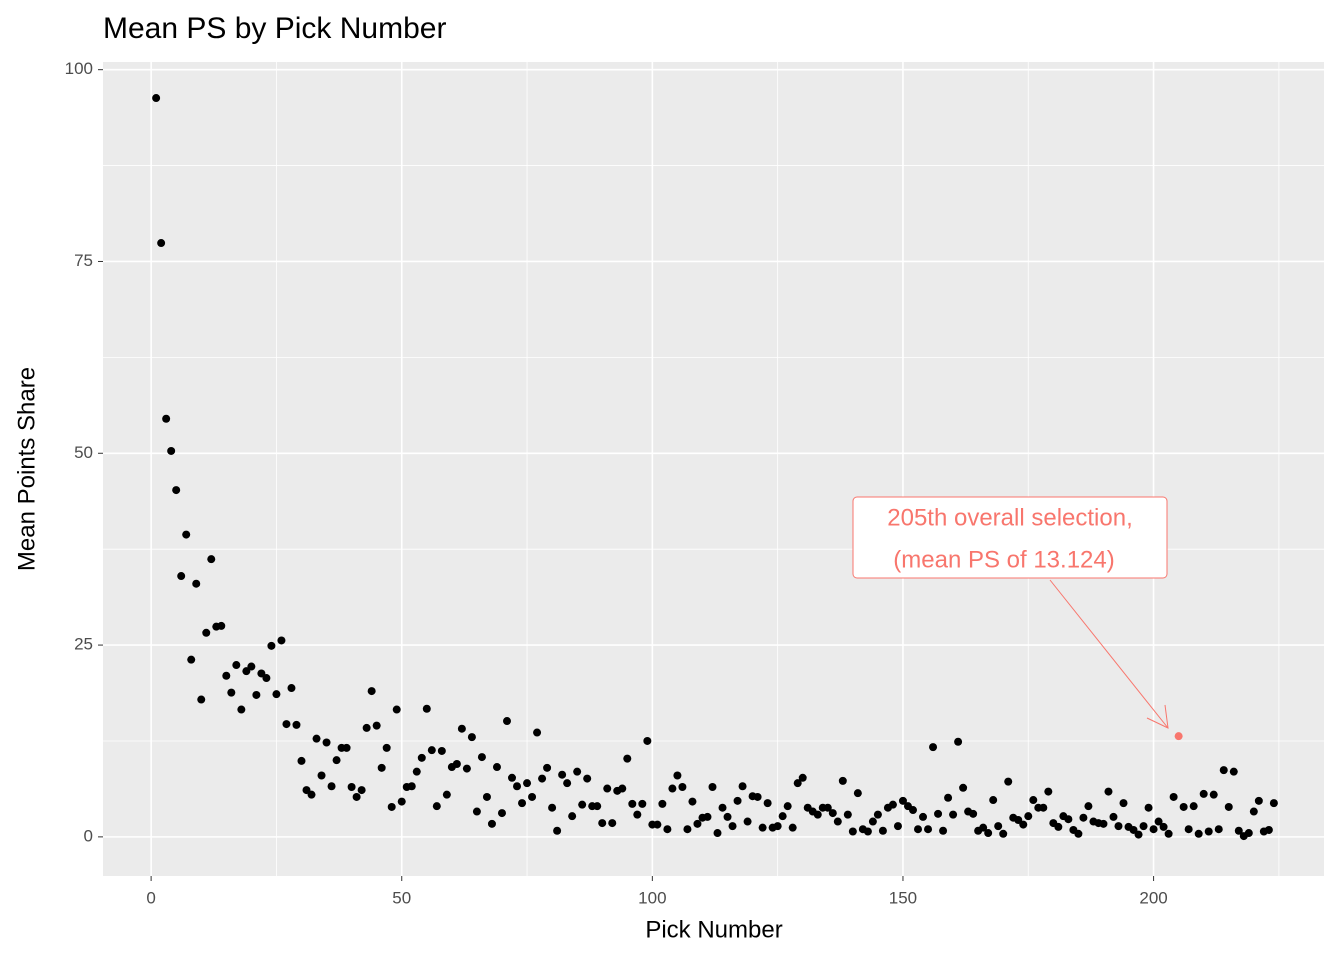  Describe the element at coordinates (1153, 897) in the screenshot. I see `x-tick-label: 200` at that location.